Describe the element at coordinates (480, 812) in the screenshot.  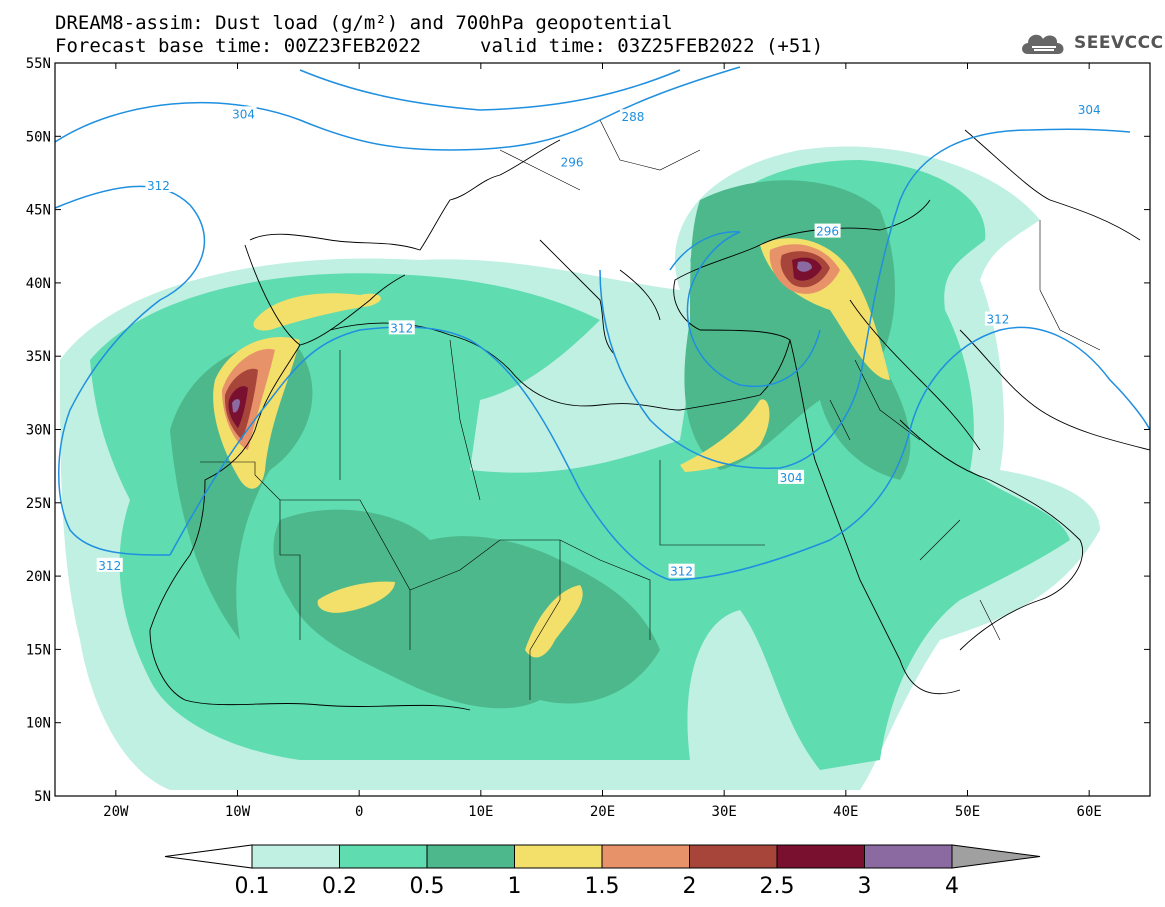
I see `lon-tick-label: 10E` at that location.